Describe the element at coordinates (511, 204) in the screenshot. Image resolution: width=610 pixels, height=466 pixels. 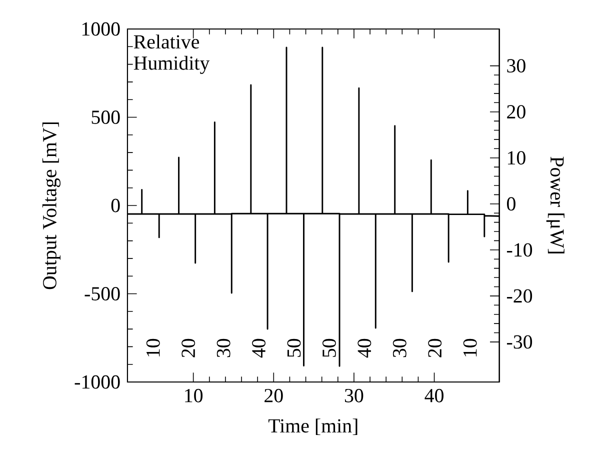
I see `y2-tick-label: 0` at that location.